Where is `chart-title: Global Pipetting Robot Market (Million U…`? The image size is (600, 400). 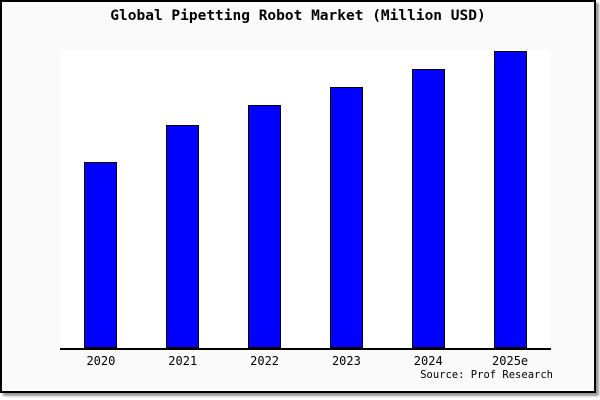
chart-title: Global Pipetting Robot Market (Million U… is located at coordinates (298, 16).